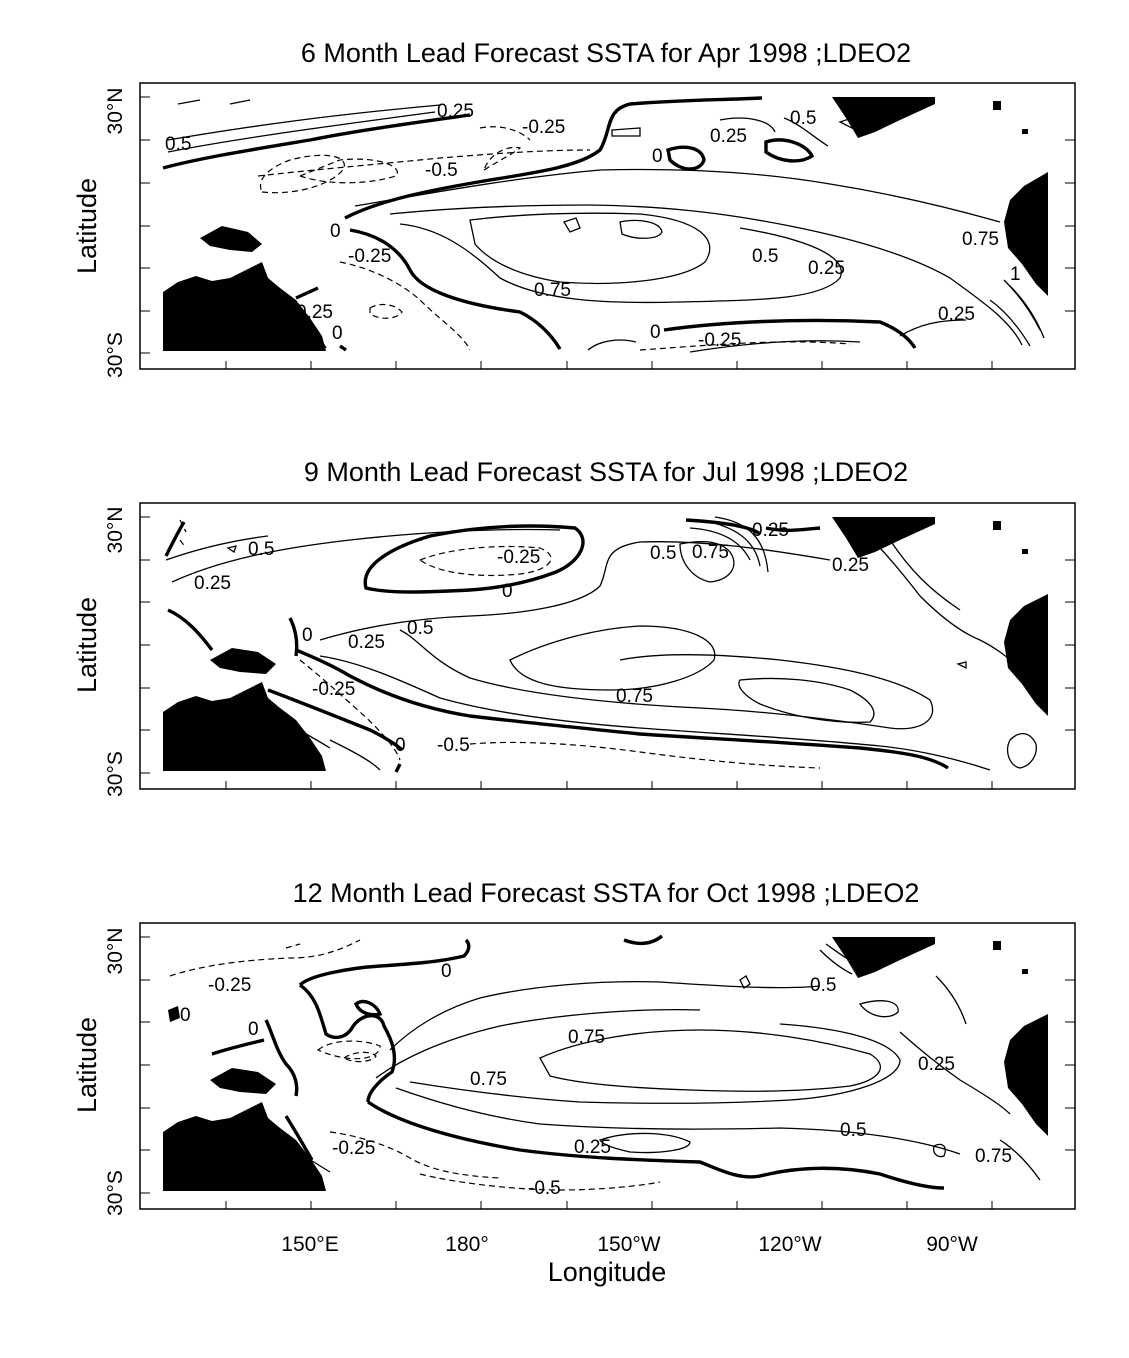 The width and height of the screenshot is (1129, 1358). I want to click on panel-apr-contours-solid, so click(606, 226).